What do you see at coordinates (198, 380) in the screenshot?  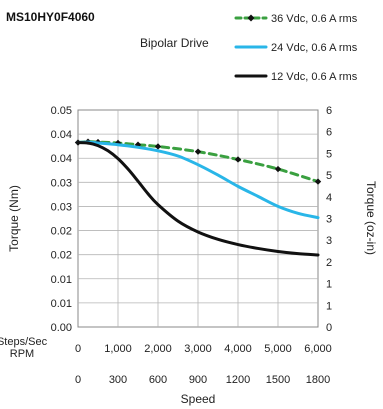 I see `x-secondary-tick-label: 900` at bounding box center [198, 380].